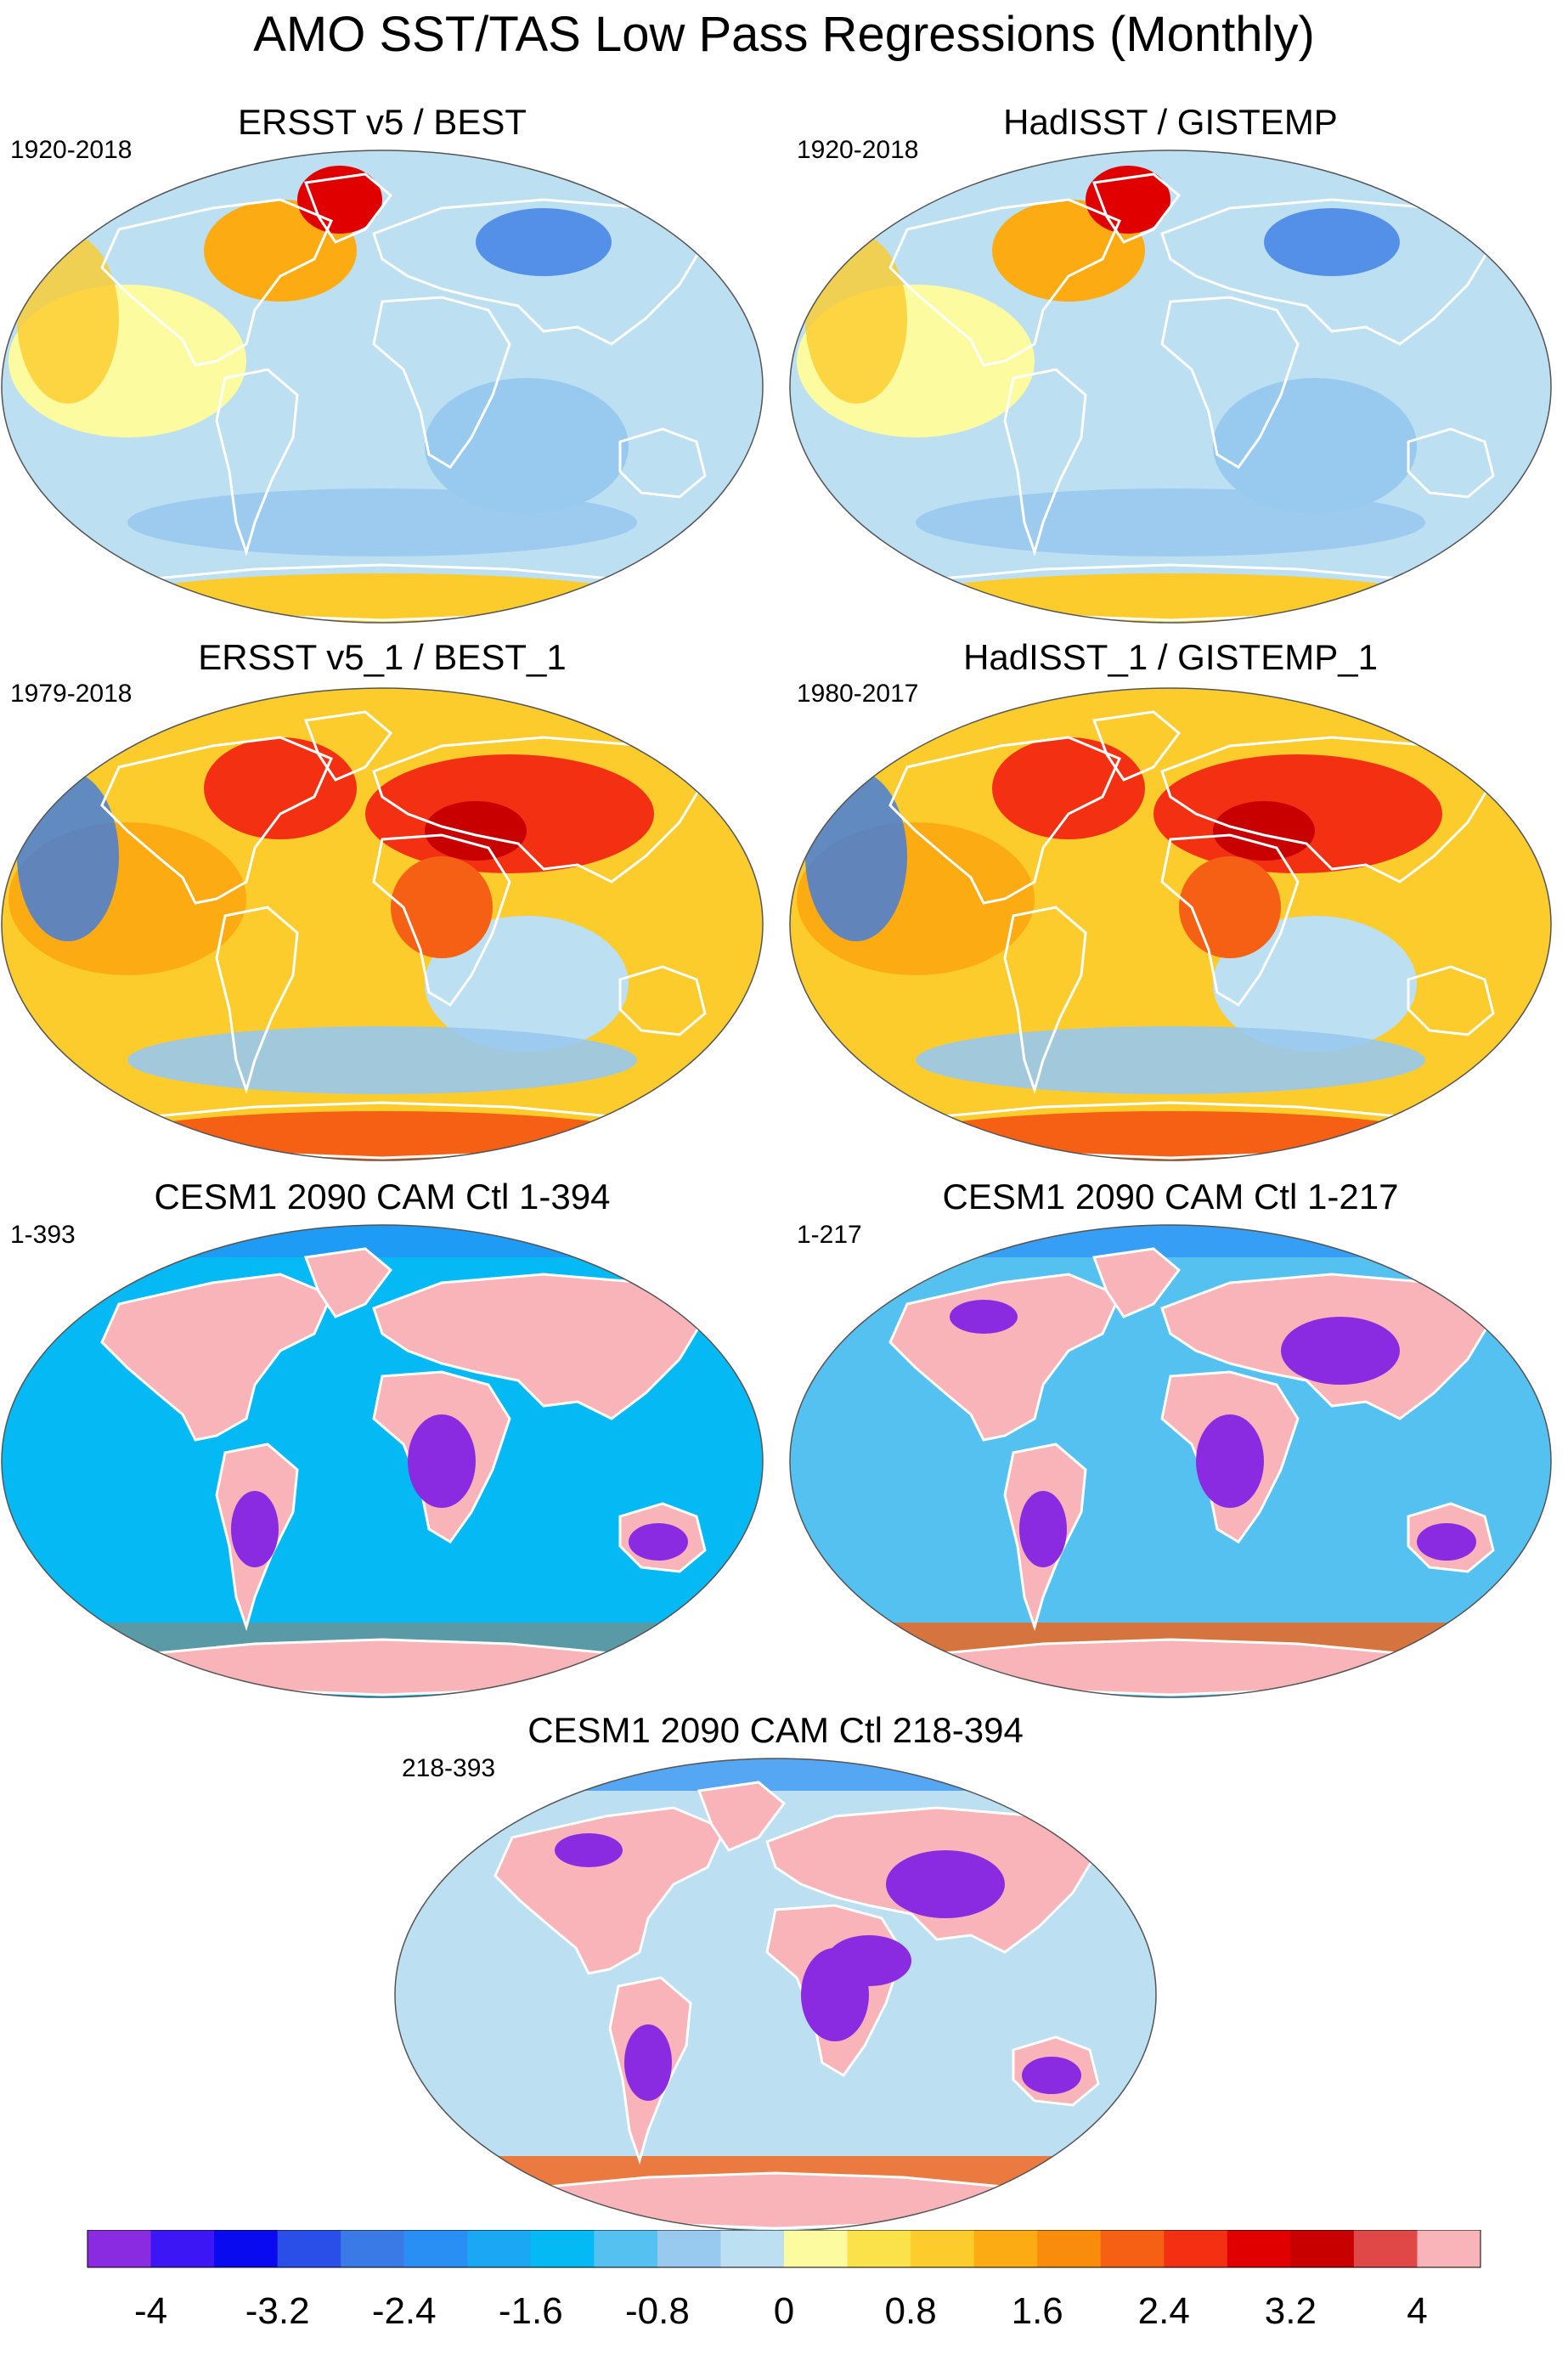  Describe the element at coordinates (257, 1000) in the screenshot. I see `coastline-southAmerica` at that location.